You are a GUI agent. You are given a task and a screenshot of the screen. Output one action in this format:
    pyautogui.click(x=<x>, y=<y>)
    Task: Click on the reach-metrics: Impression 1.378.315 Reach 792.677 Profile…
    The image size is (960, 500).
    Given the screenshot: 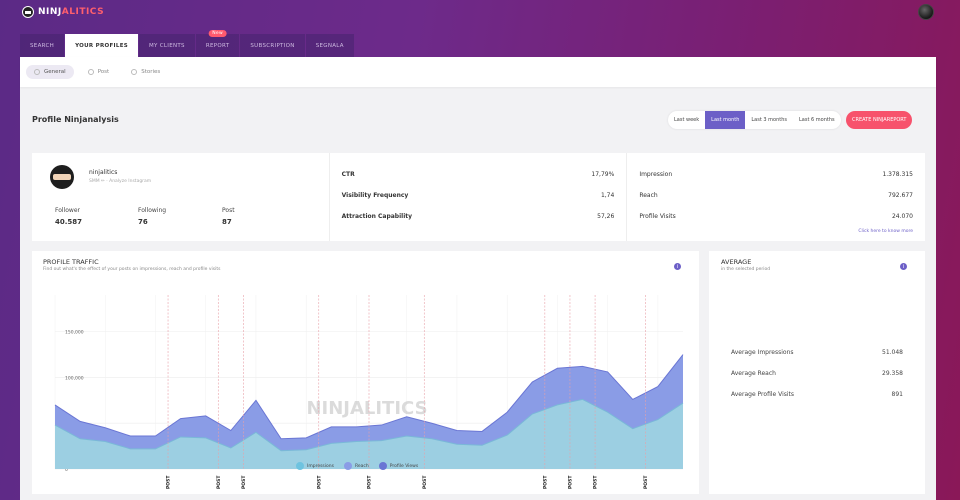 What is the action you would take?
    pyautogui.click(x=776, y=197)
    